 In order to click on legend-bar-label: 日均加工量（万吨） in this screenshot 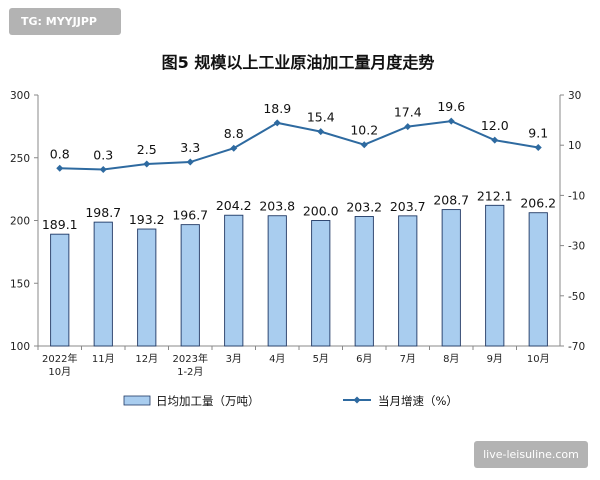, I will do `click(208, 401)`.